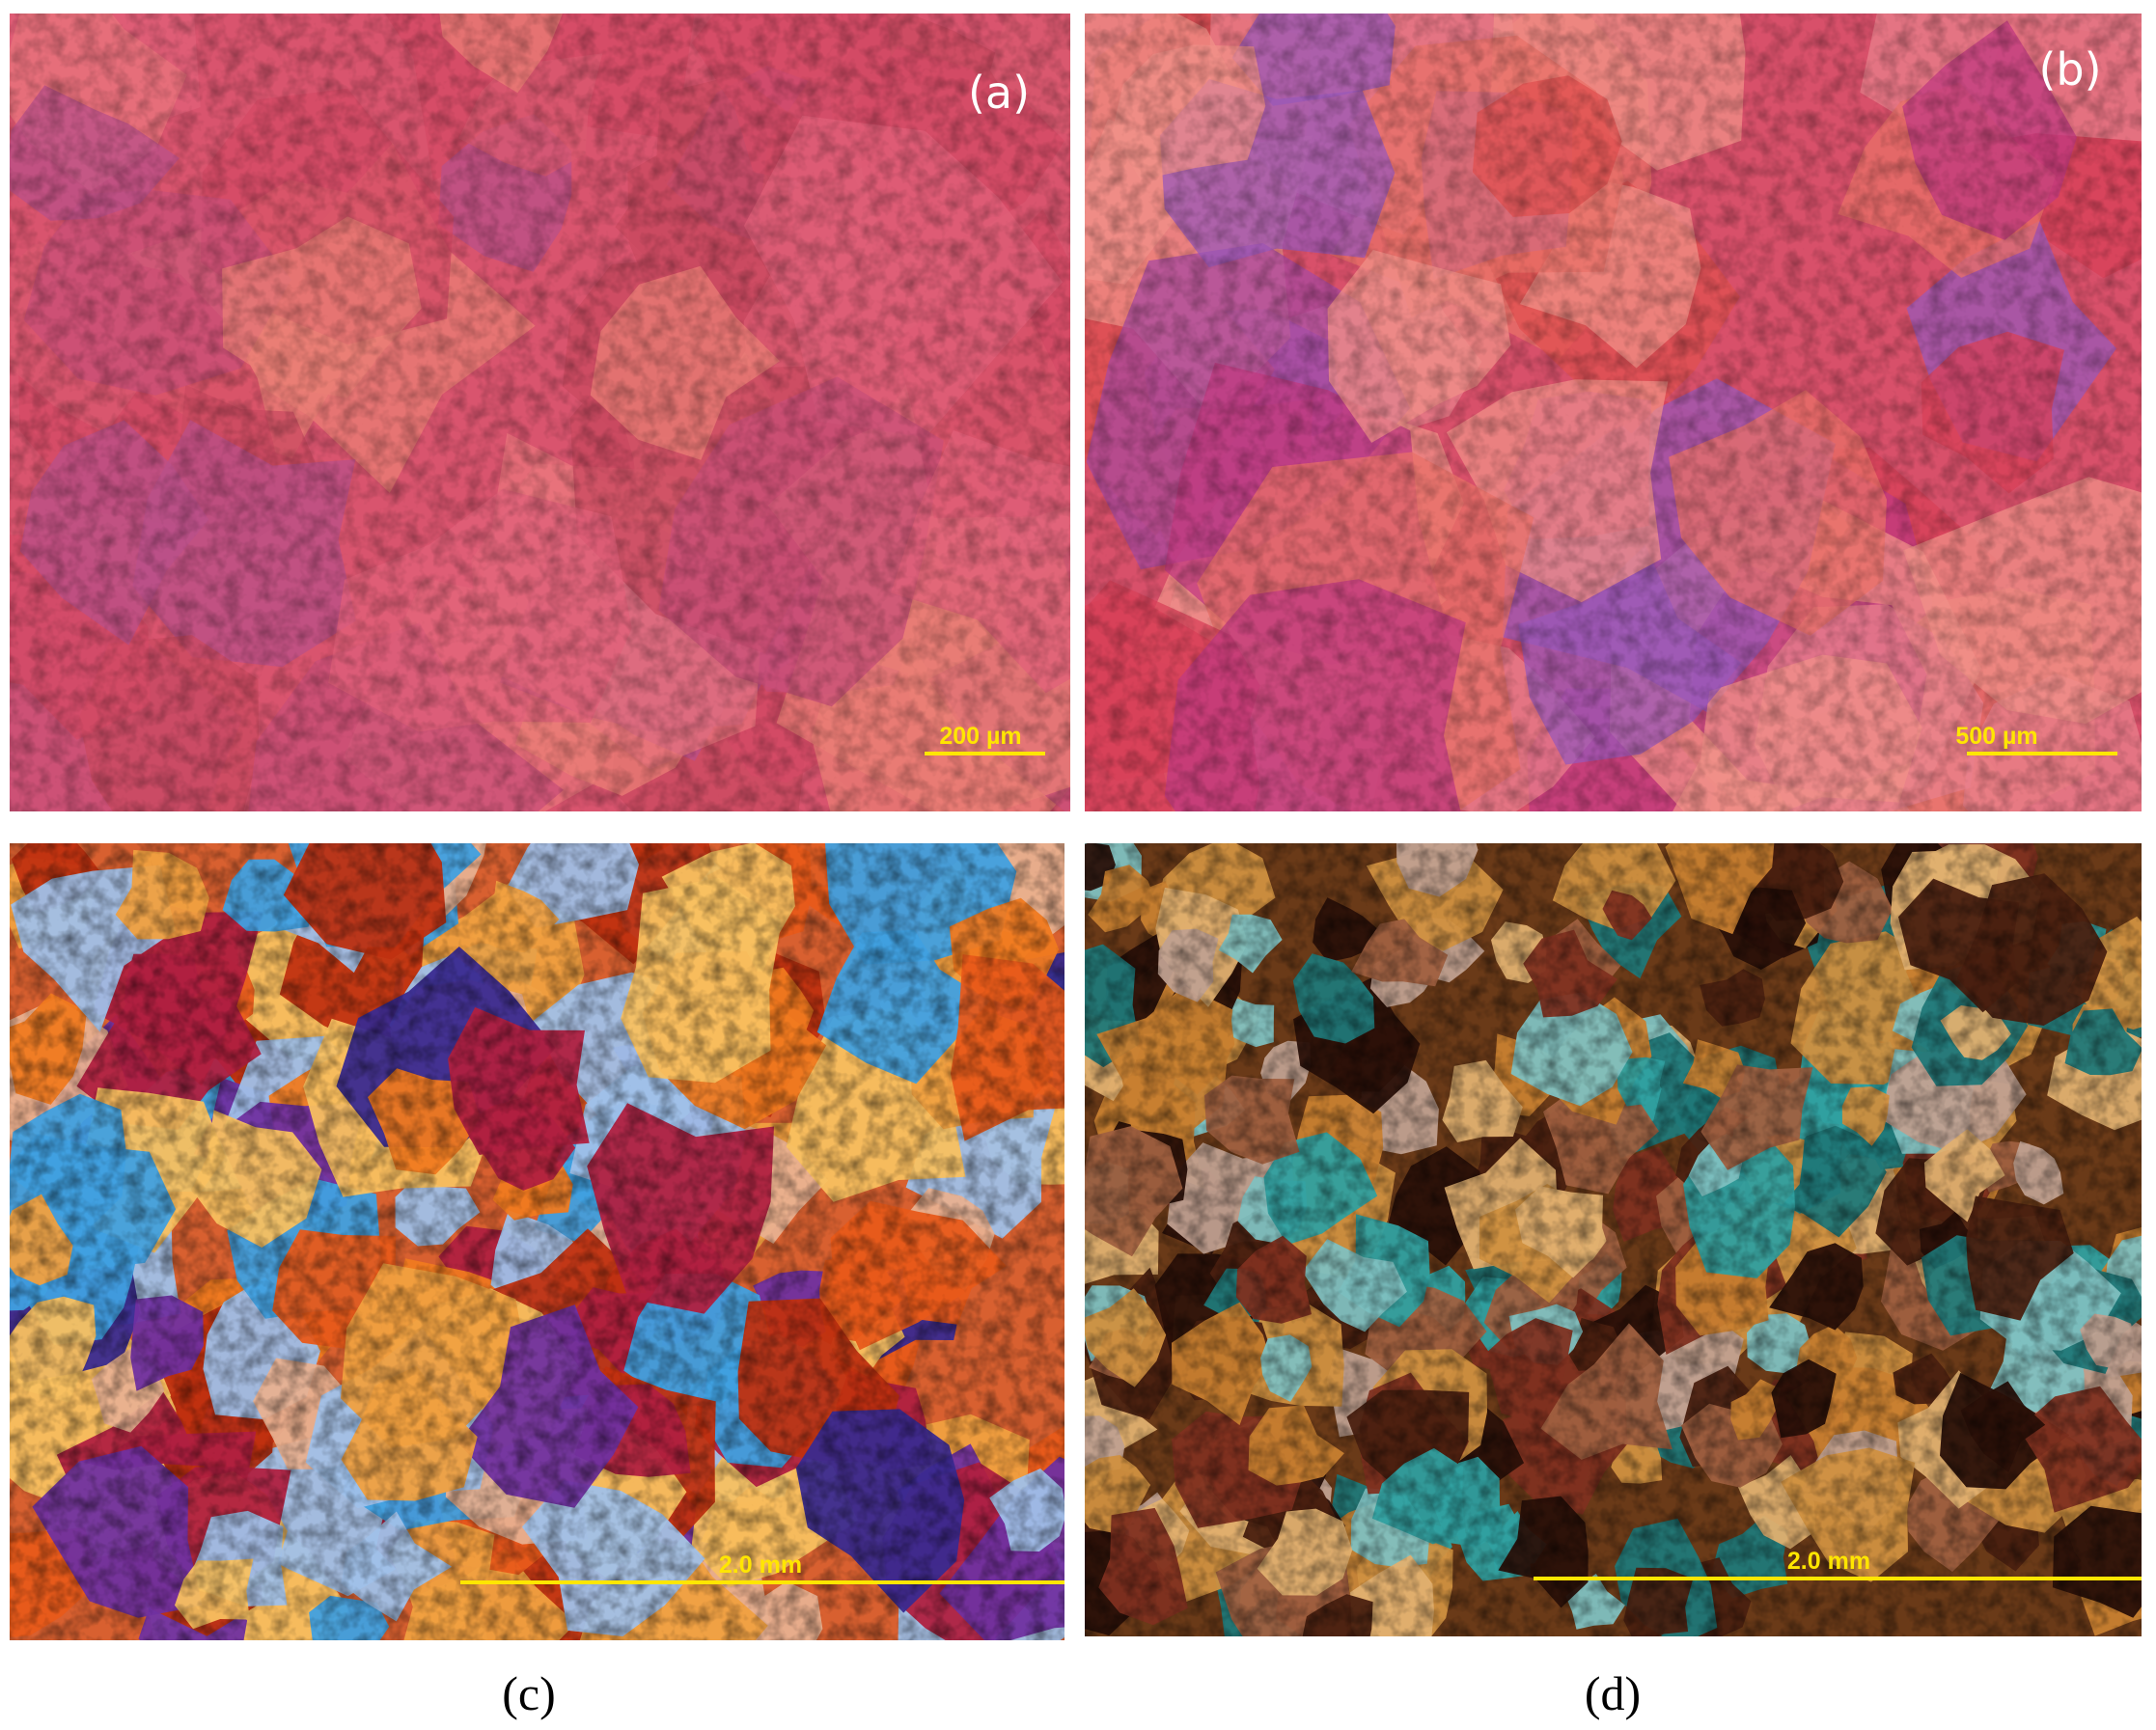 Image resolution: width=2156 pixels, height=1730 pixels. What do you see at coordinates (980, 736) in the screenshot?
I see `scale-bar-label: 200 µm` at bounding box center [980, 736].